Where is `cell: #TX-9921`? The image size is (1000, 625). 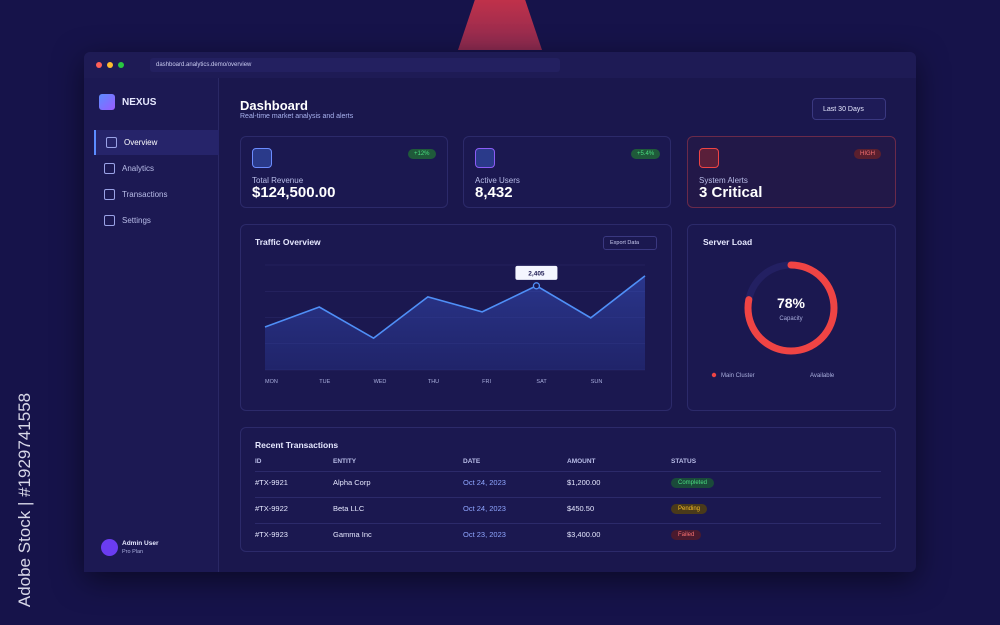 cell: #TX-9921 is located at coordinates (271, 482).